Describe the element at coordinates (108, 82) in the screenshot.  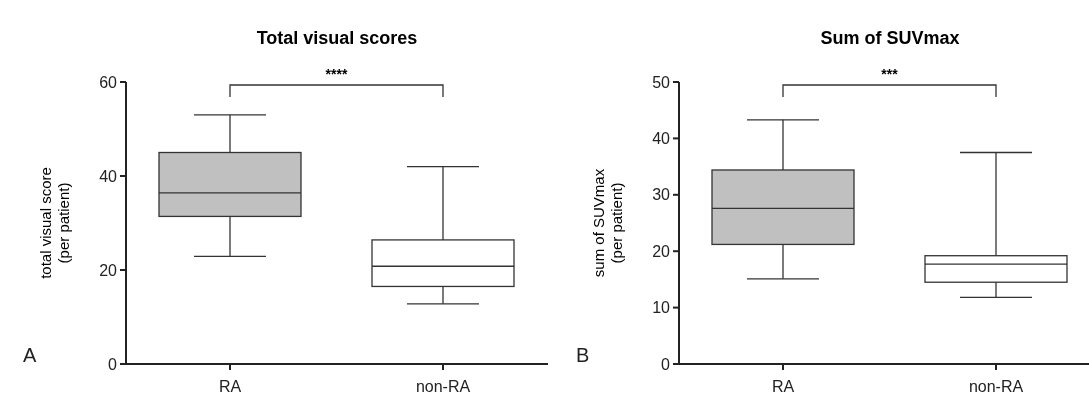
I see `y-tick-label: 60` at that location.